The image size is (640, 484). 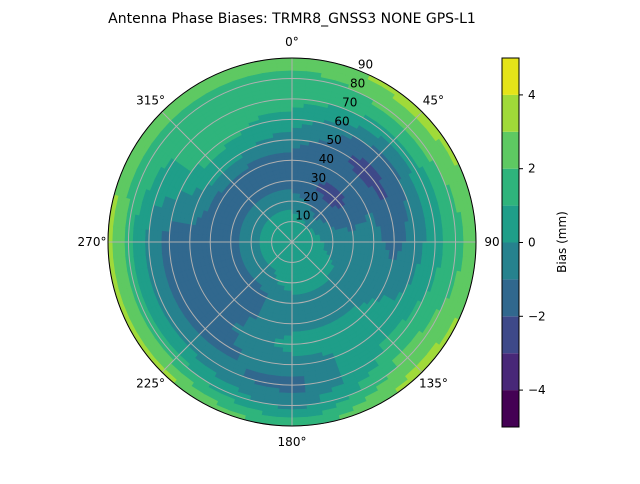 What do you see at coordinates (537, 316) in the screenshot?
I see `colorbar-tick-label: −2` at bounding box center [537, 316].